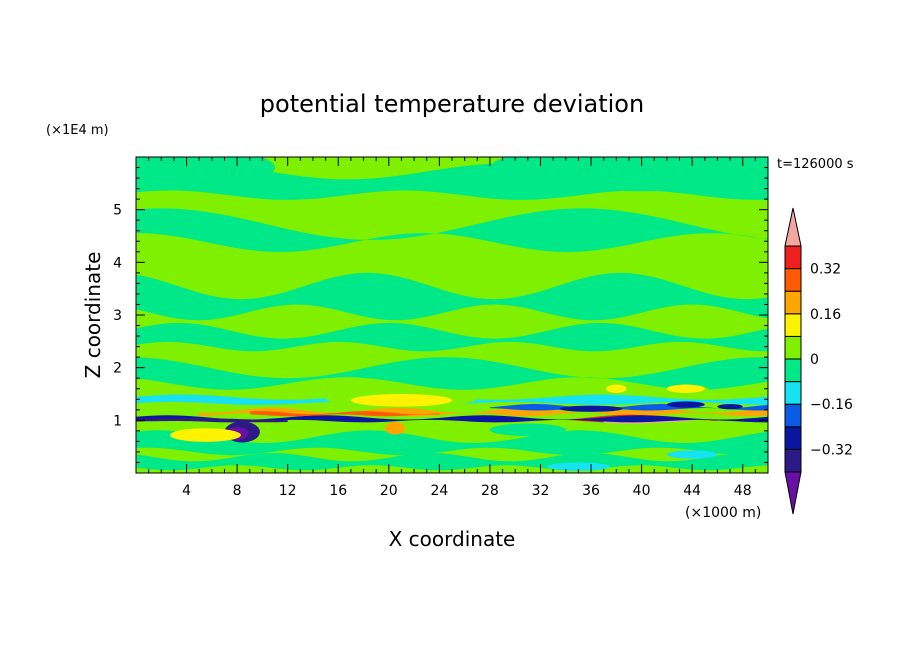  What do you see at coordinates (490, 491) in the screenshot?
I see `x-tick-label: 28` at bounding box center [490, 491].